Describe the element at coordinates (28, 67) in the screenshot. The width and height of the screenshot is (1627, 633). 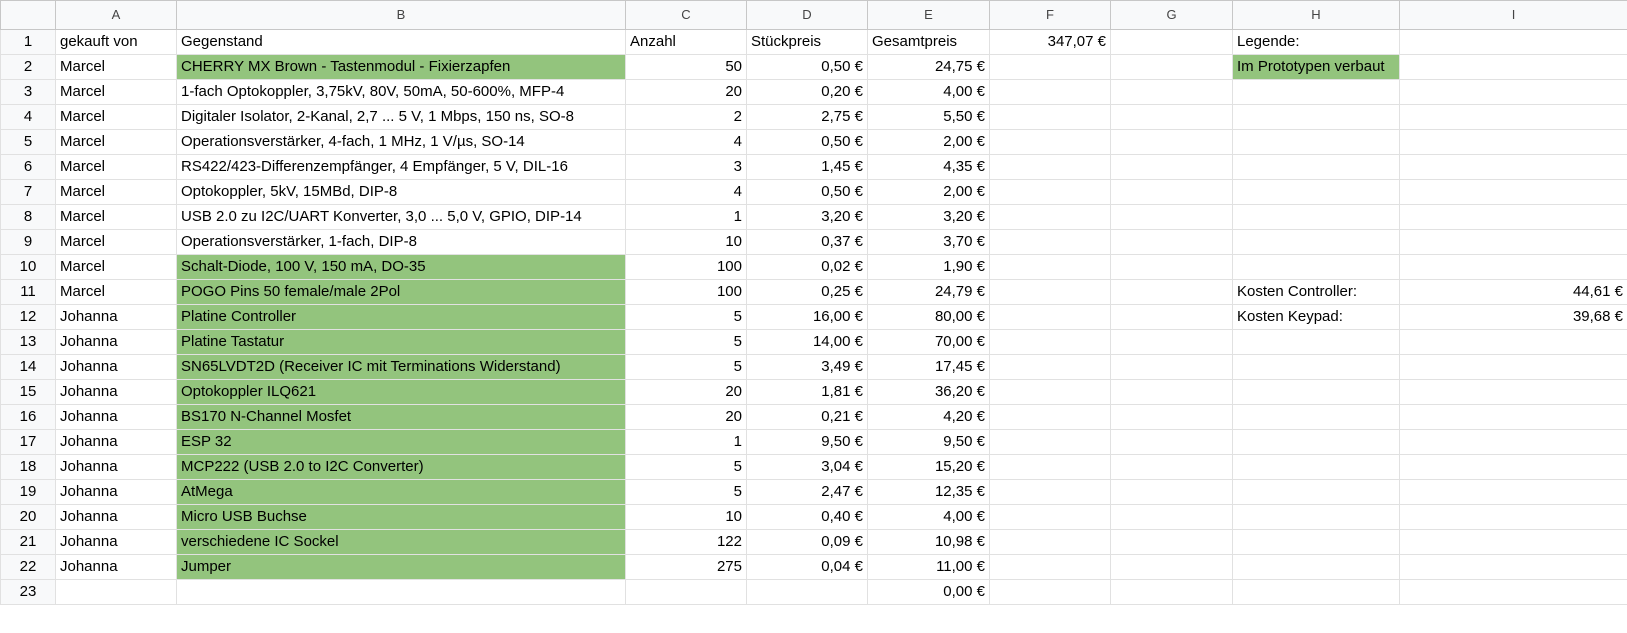
I see `row-header: 2` at that location.